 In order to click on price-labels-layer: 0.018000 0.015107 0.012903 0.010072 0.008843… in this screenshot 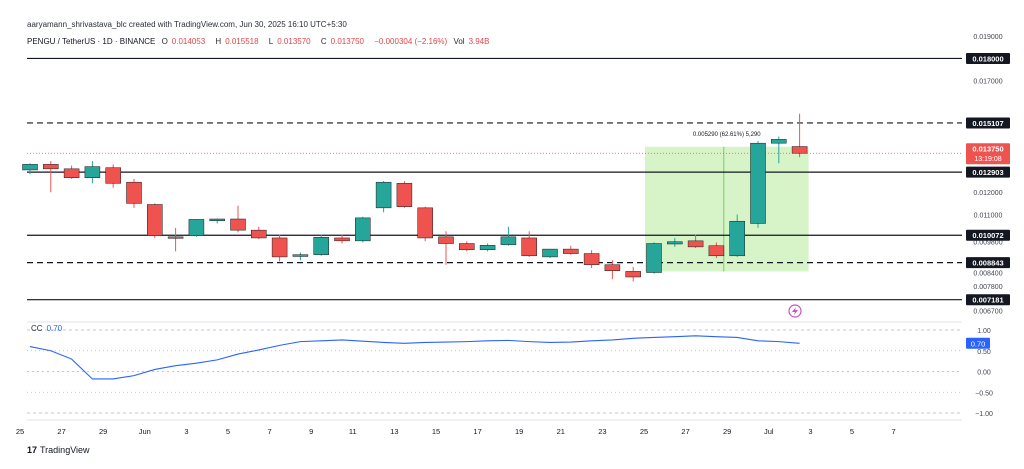, I will do `click(988, 200)`.